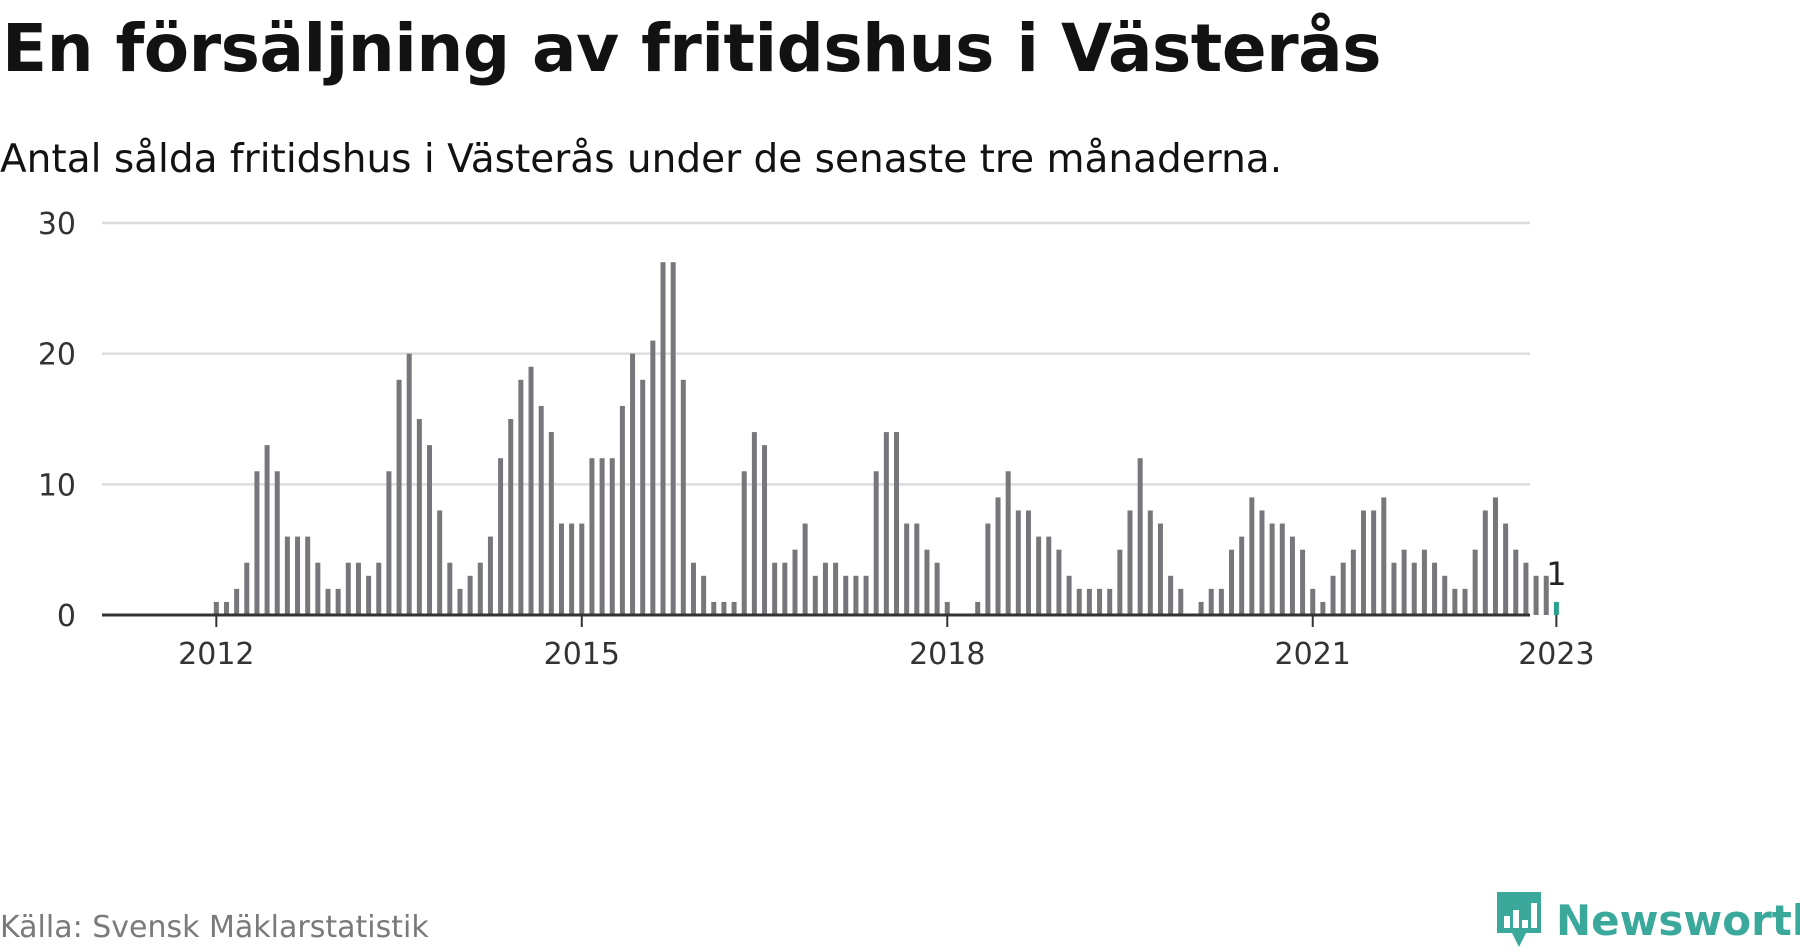  Describe the element at coordinates (582, 654) in the screenshot. I see `x-tick-label: 2015` at that location.